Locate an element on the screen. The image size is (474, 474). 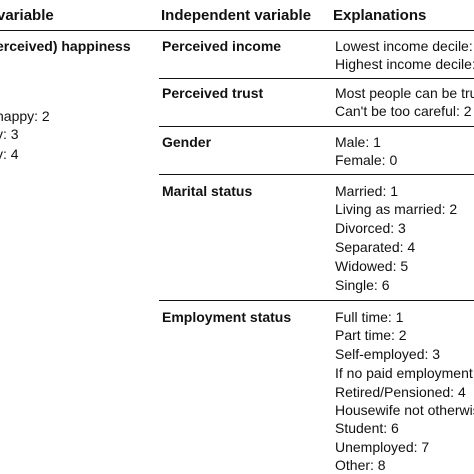
explanation-item: Can't be too careful: 2 is located at coordinates (403, 111).